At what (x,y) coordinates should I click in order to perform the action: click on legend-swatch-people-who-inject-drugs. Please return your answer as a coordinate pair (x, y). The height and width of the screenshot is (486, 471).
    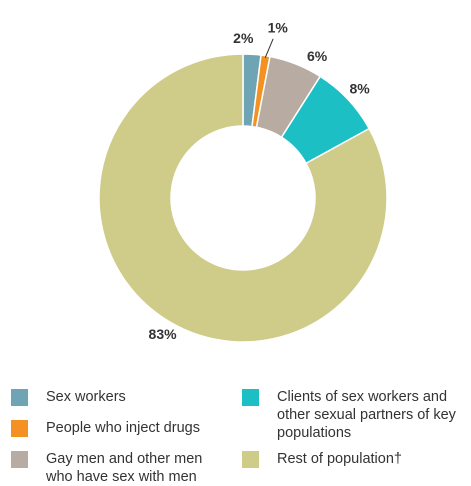
    Looking at the image, I should click on (19, 428).